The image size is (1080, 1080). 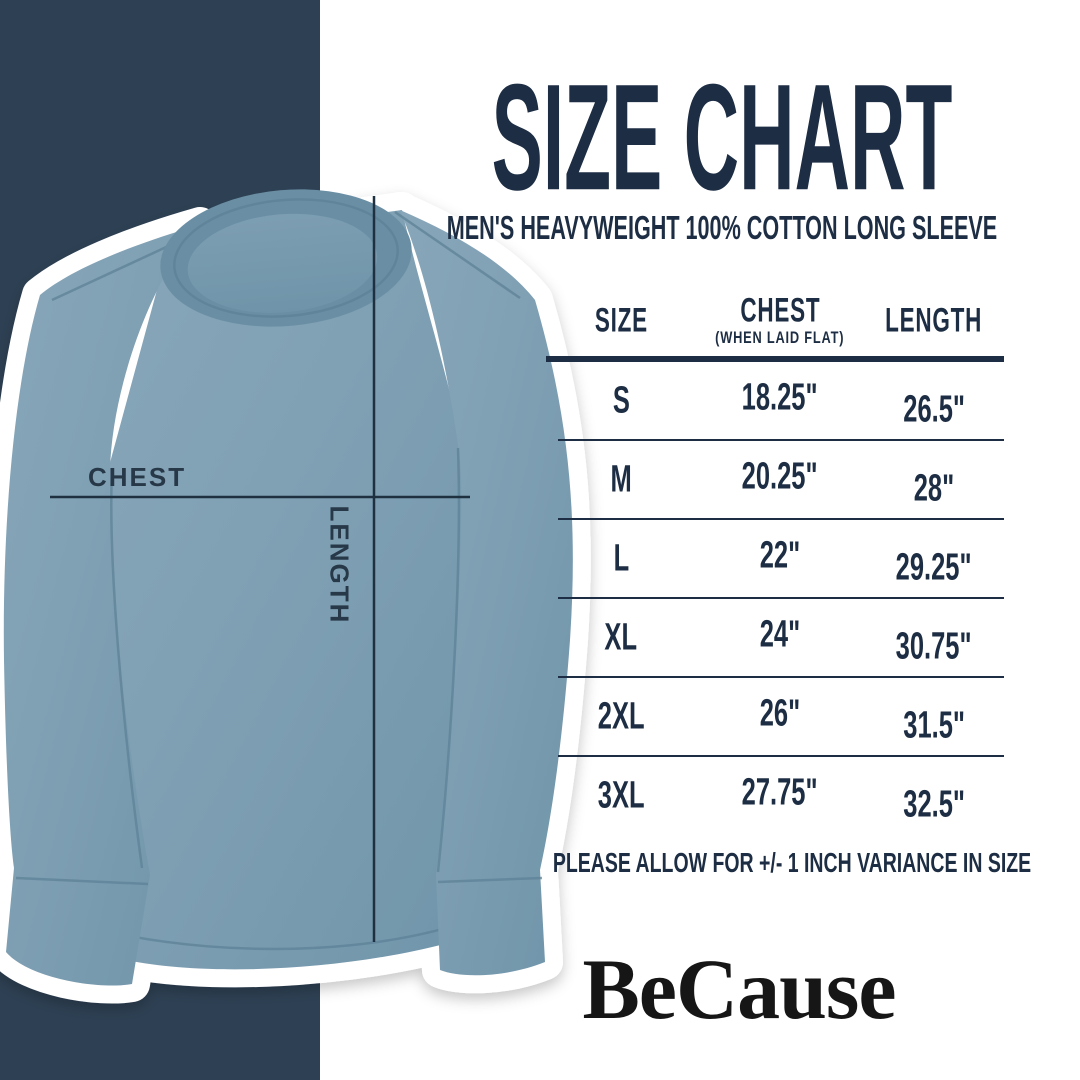 What do you see at coordinates (339, 565) in the screenshot?
I see `length-measure-label: LENGTH` at bounding box center [339, 565].